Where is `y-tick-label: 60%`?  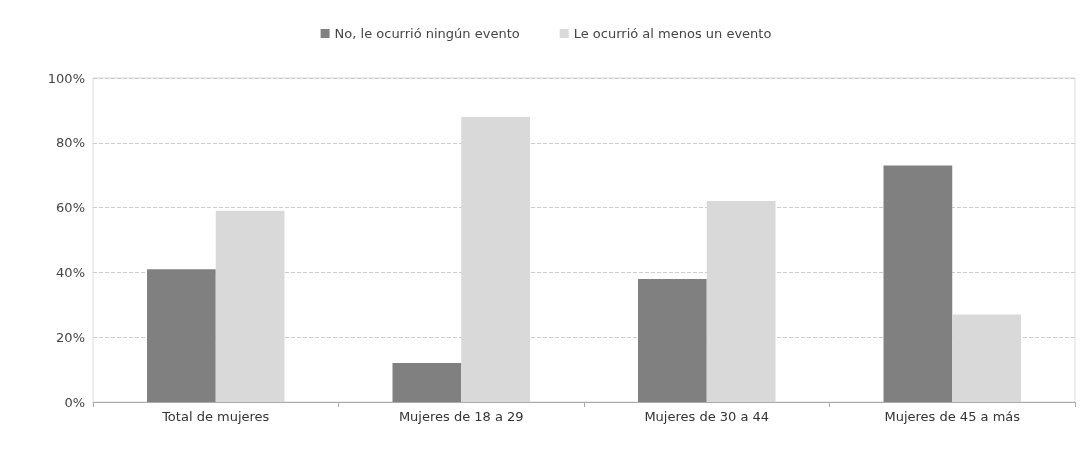
y-tick-label: 60% is located at coordinates (70, 208).